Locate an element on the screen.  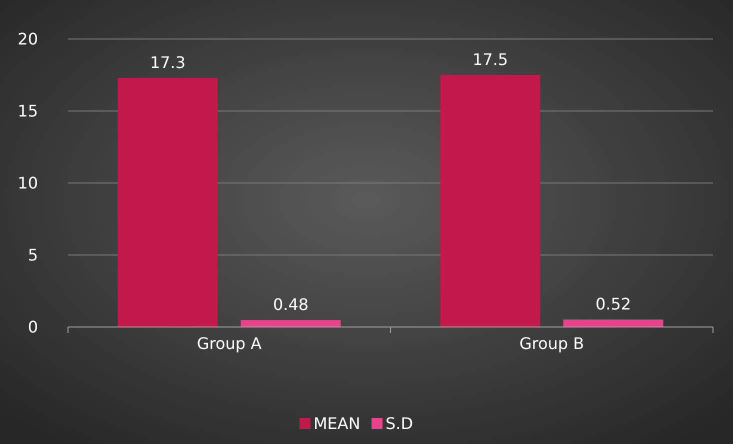
legend-label: MEAN is located at coordinates (337, 423).